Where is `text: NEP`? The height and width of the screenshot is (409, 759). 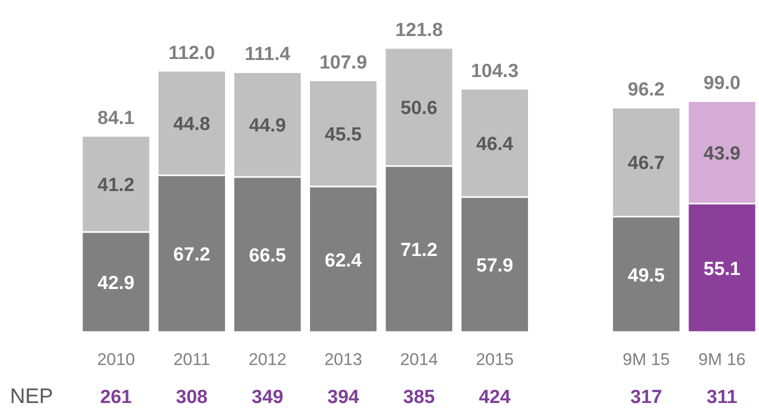 text: NEP is located at coordinates (32, 396).